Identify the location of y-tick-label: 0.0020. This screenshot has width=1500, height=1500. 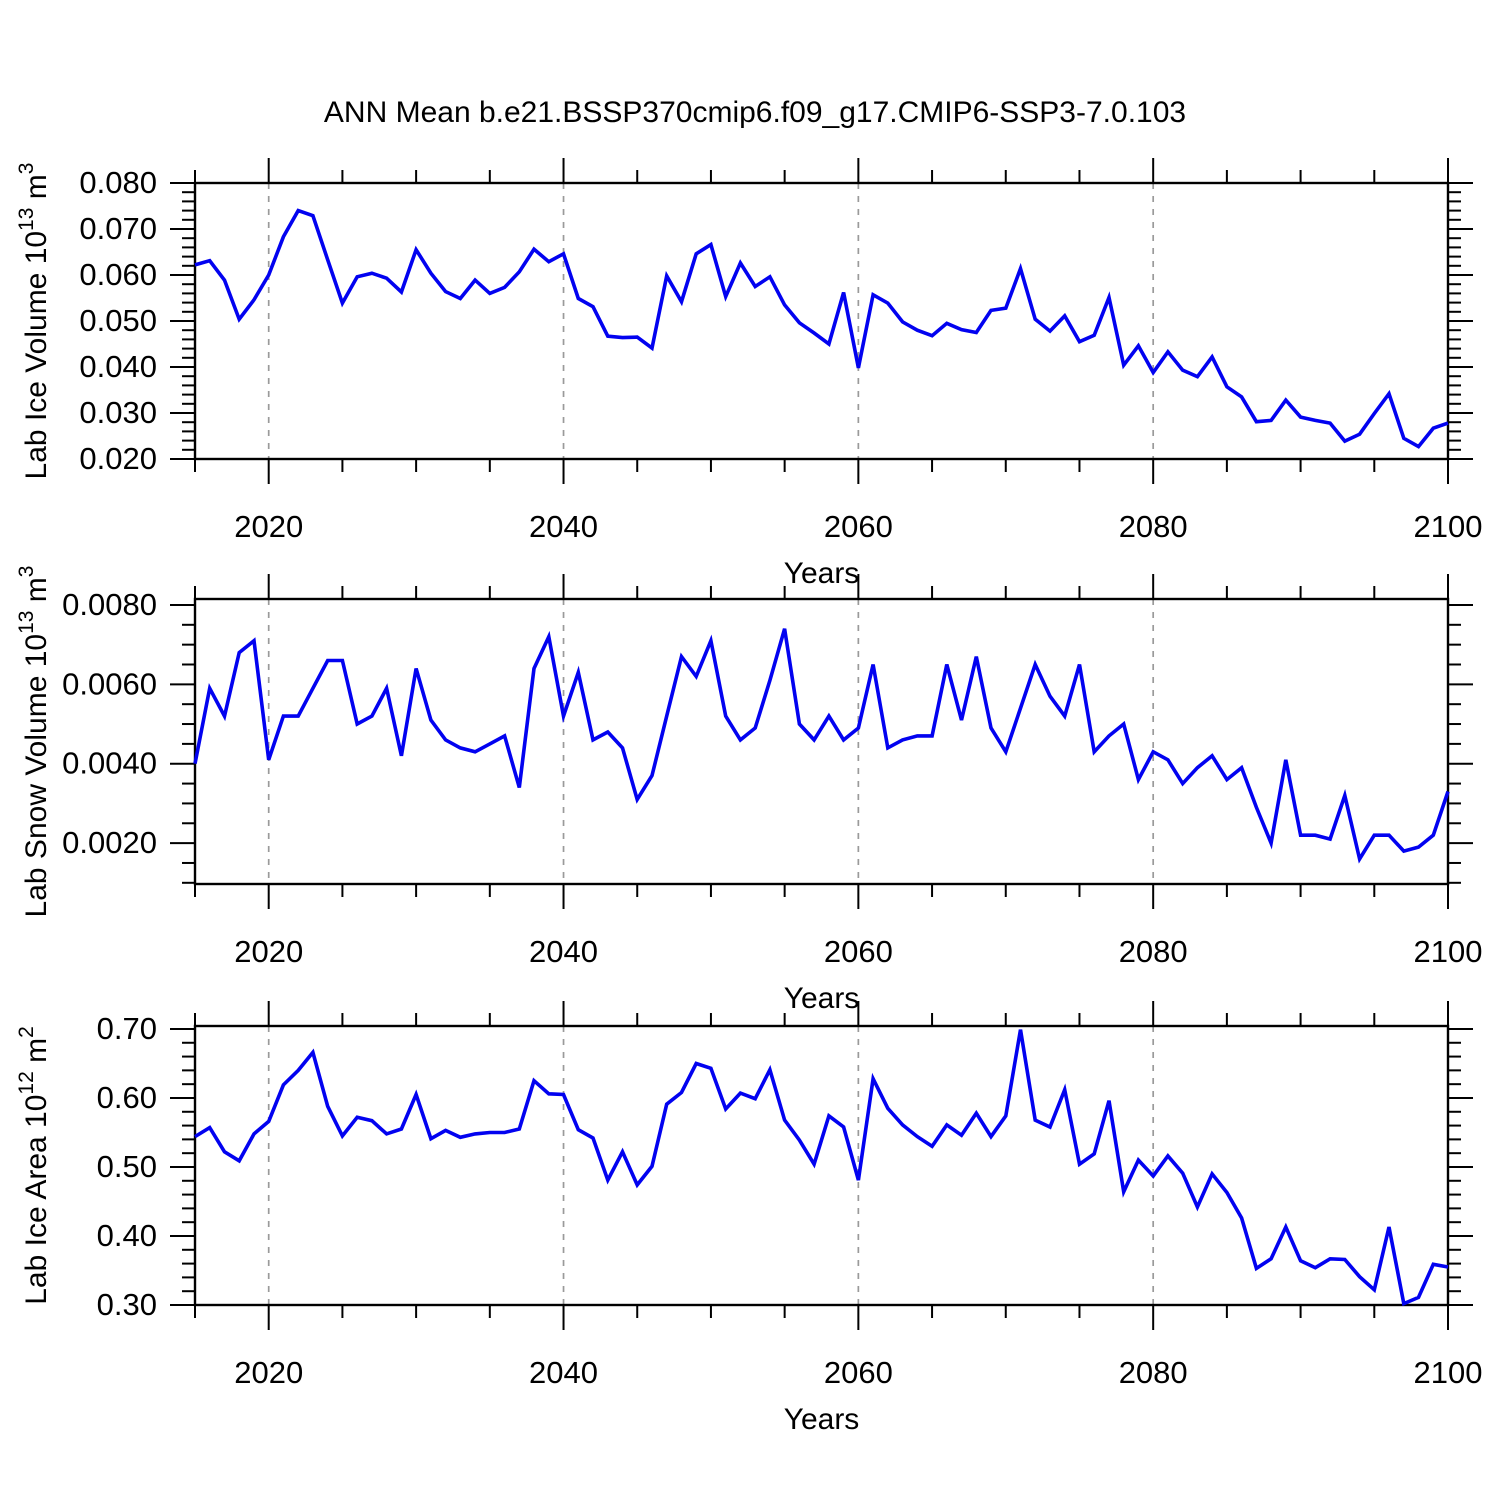
(109, 842).